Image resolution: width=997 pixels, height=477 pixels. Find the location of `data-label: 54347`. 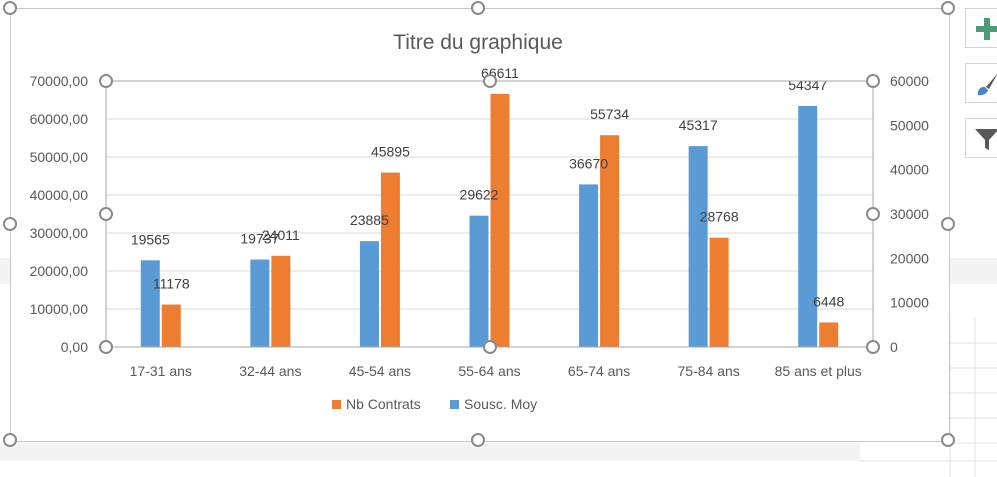

data-label: 54347 is located at coordinates (807, 85).